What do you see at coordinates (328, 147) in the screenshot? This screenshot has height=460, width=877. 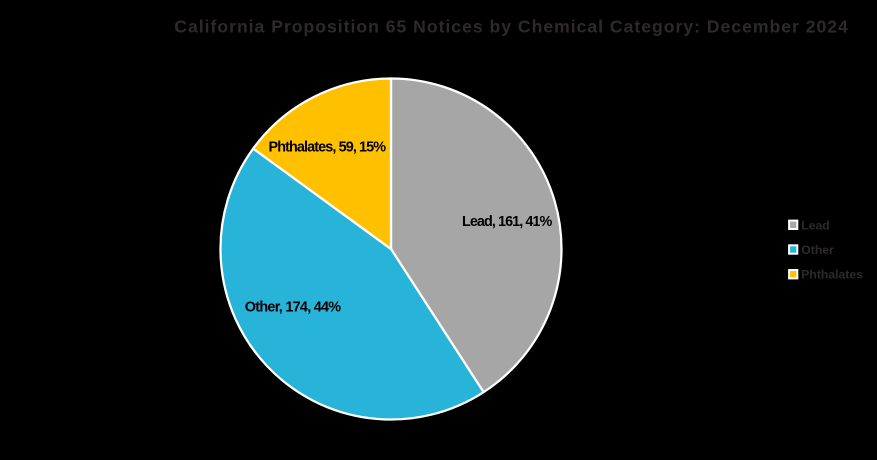 I see `svg-text: Phthalates, 59, 15%` at bounding box center [328, 147].